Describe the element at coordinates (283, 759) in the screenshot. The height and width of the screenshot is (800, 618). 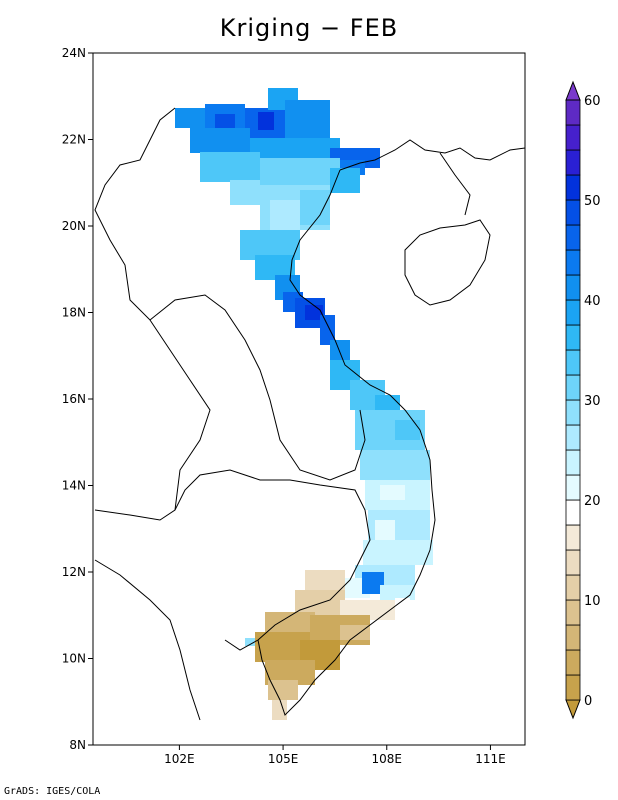
I see `lon-tick-label: 105E` at that location.